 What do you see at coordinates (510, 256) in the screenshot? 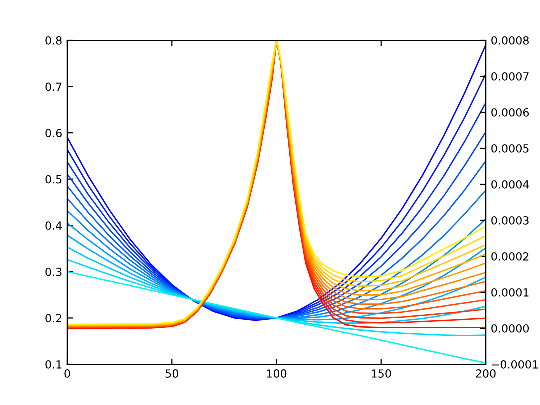
I see `y2-tick-label: 0.0002` at bounding box center [510, 256].